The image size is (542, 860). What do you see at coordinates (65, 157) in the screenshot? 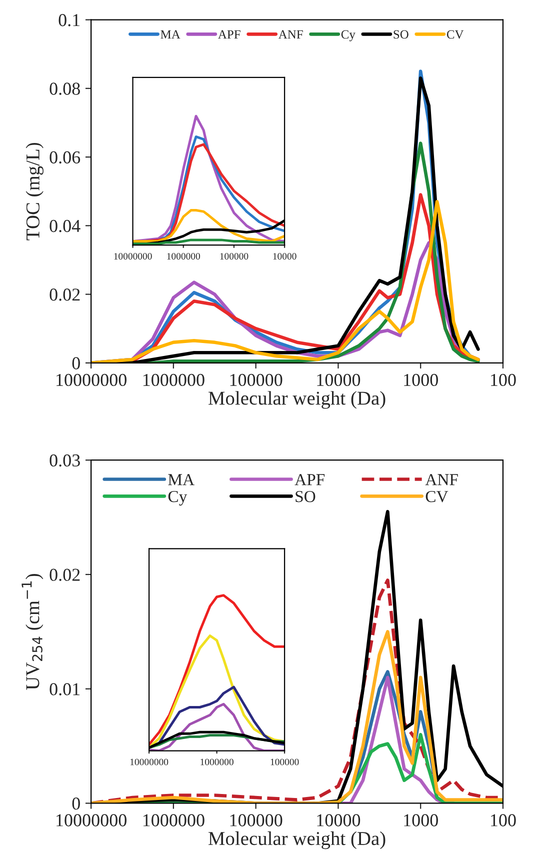
I see `y-tick-label: 0.06` at bounding box center [65, 157].